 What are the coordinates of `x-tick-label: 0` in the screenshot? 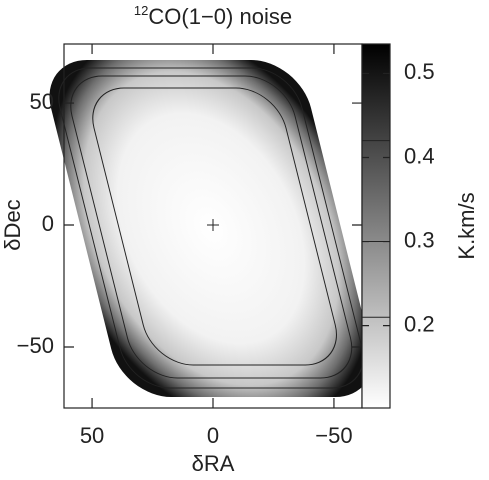 It's located at (213, 435).